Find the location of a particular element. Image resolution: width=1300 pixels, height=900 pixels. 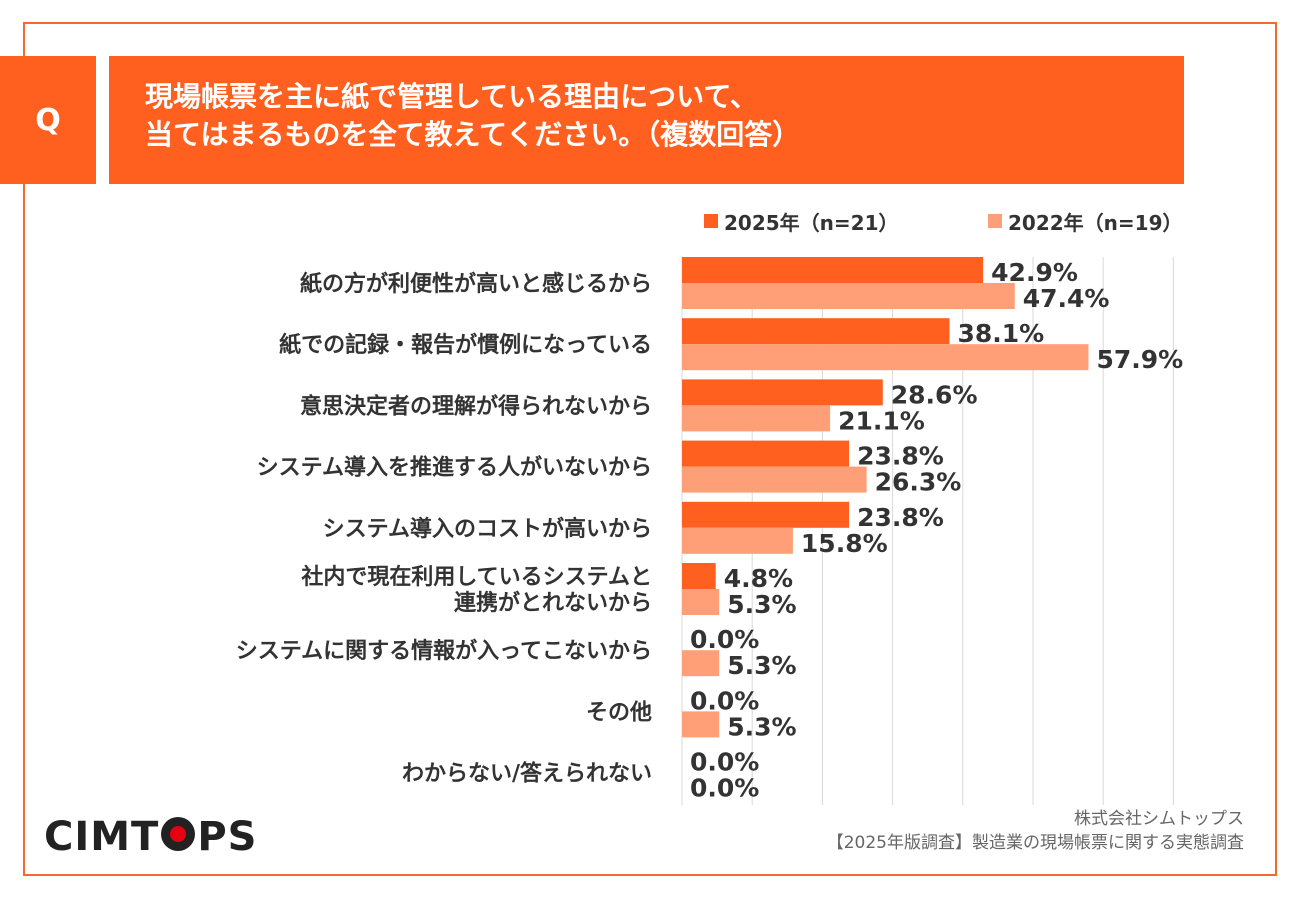

legend-label-2025: 2025年（n=21） is located at coordinates (811, 222).